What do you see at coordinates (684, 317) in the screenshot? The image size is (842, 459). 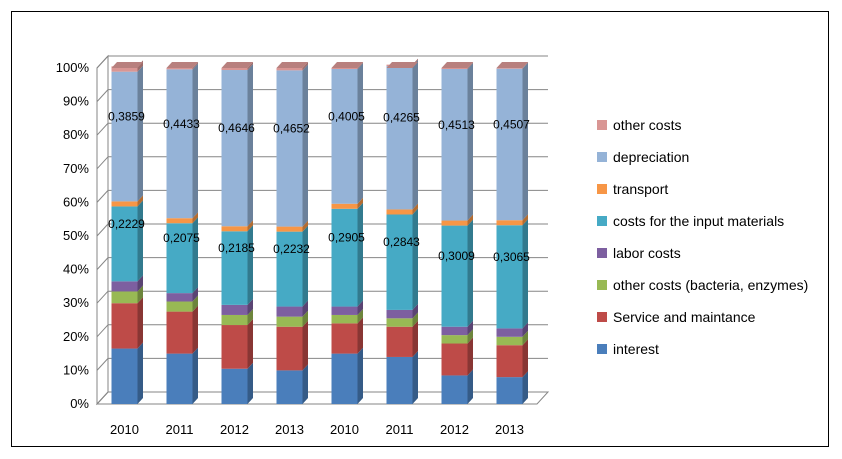 I see `legend-label: Service and maintance` at bounding box center [684, 317].